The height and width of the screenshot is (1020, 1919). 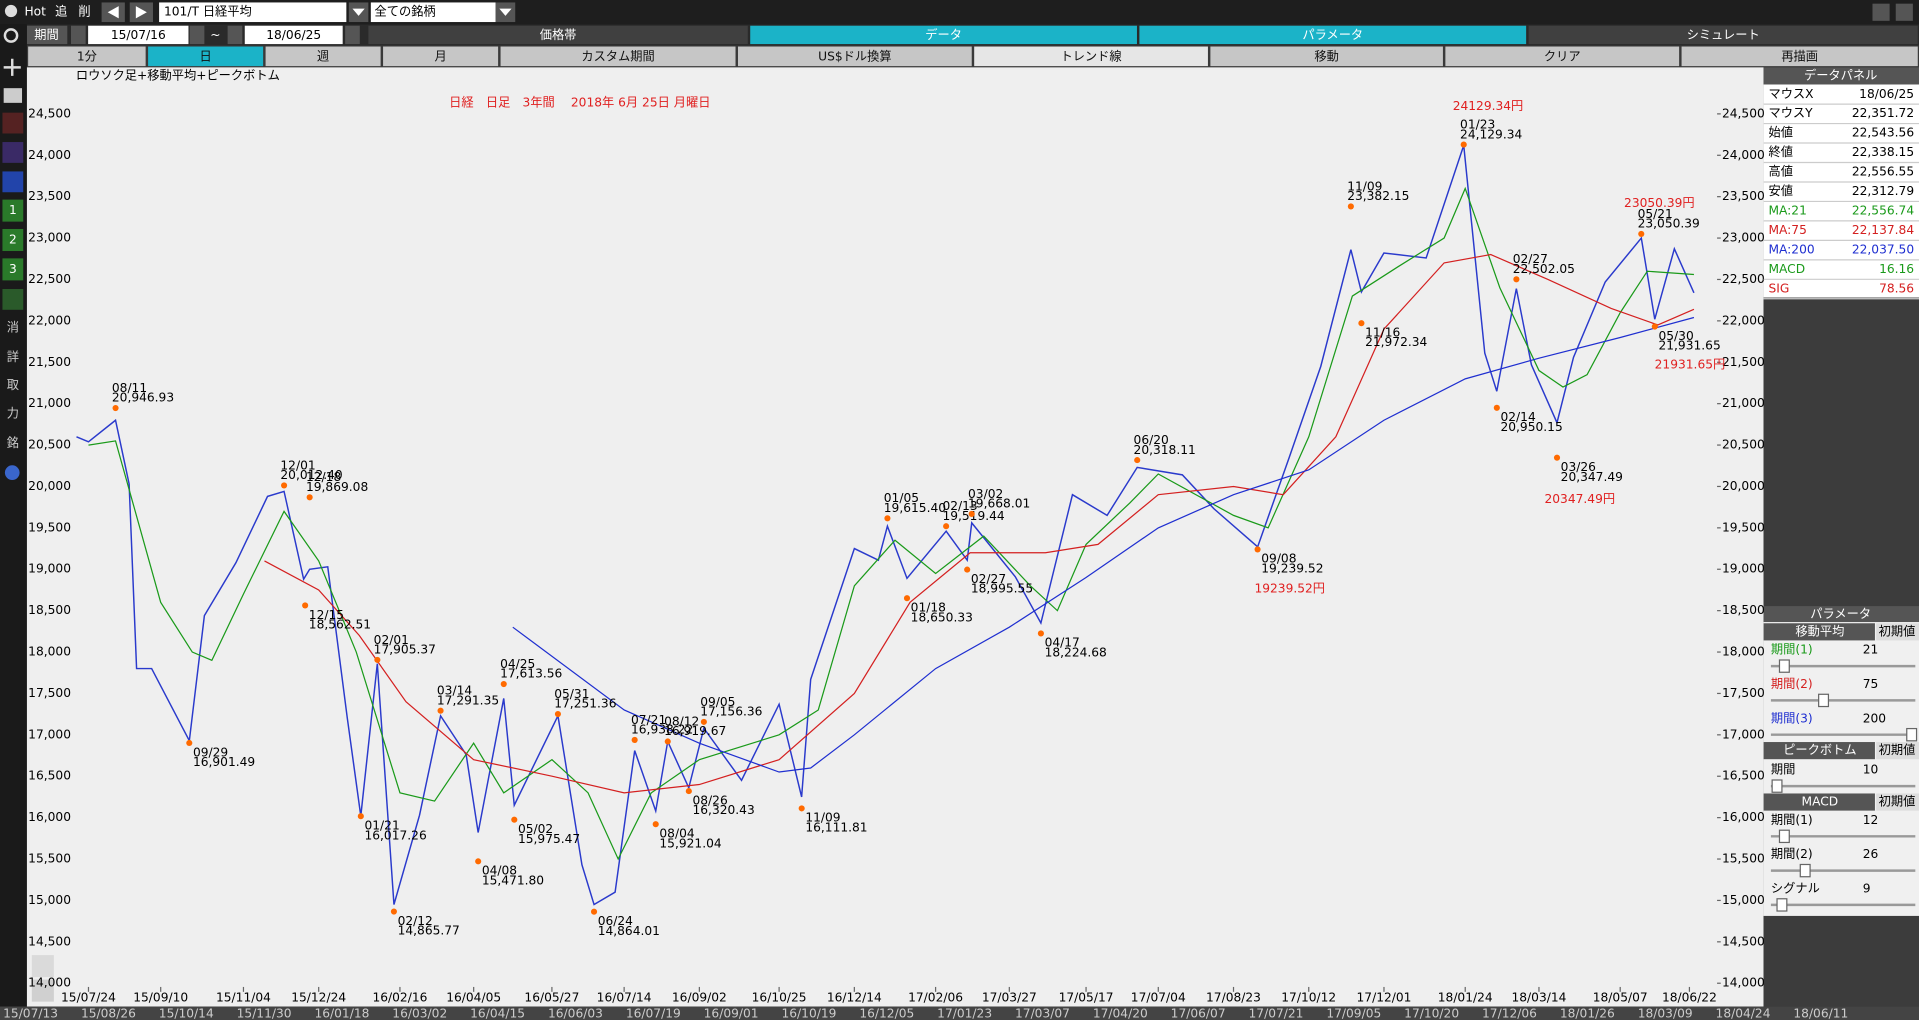 I want to click on section-header, so click(x=1819, y=751).